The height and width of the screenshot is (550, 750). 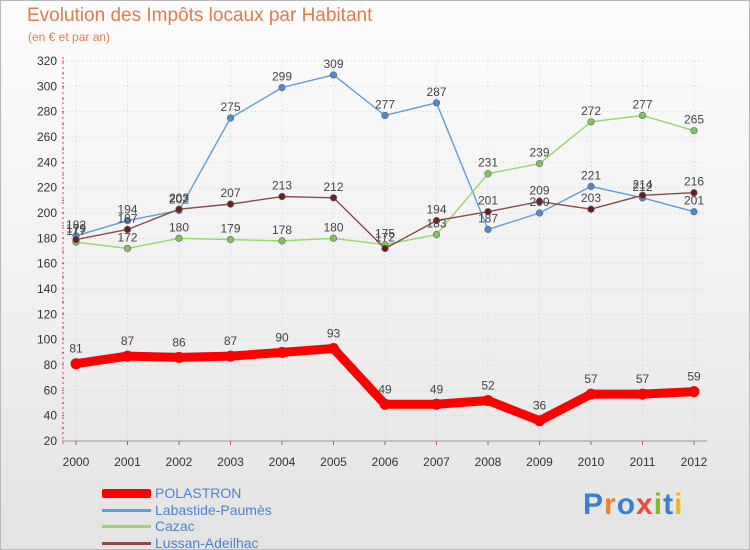 What do you see at coordinates (47, 340) in the screenshot?
I see `y-tick-label-100: 100` at bounding box center [47, 340].